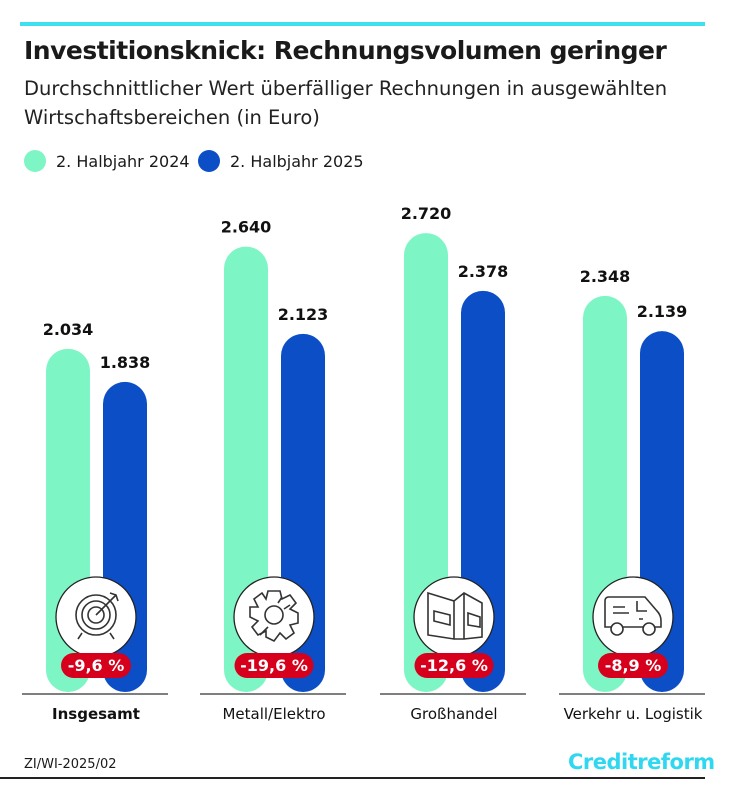 This screenshot has width=730, height=805. I want to click on legend-item-2025: 2. Halbjahr 2025, so click(281, 161).